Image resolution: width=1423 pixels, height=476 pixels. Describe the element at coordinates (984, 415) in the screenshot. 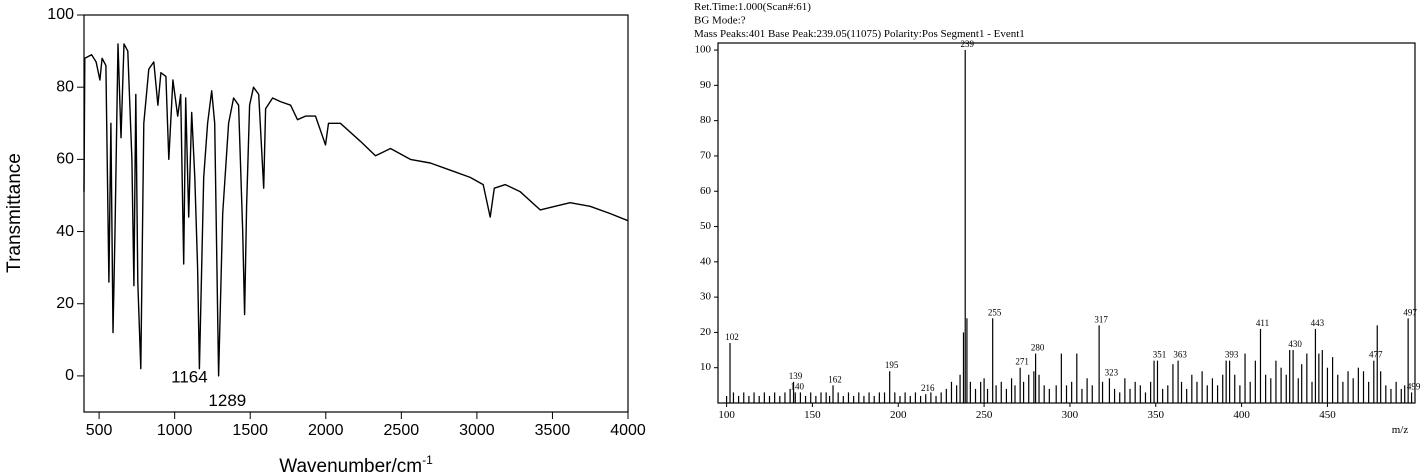

I see `x-tick-label: 250` at that location.